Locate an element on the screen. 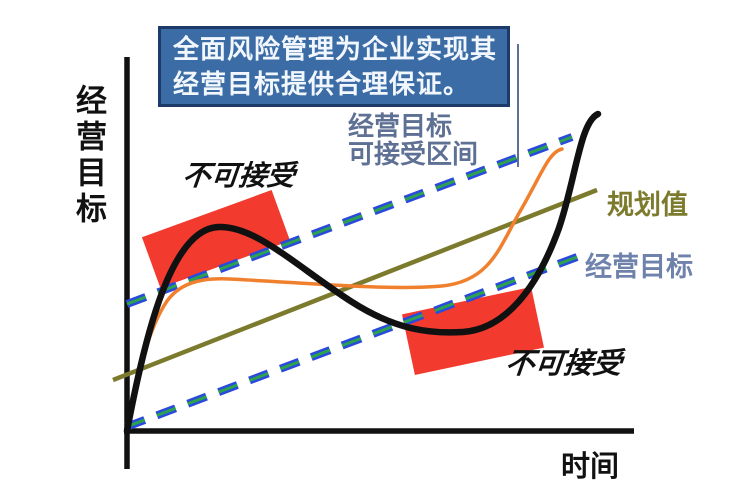 Image resolution: width=742 pixels, height=500 pixels. unacceptable-label-bottom: 不可接受 is located at coordinates (564, 364).